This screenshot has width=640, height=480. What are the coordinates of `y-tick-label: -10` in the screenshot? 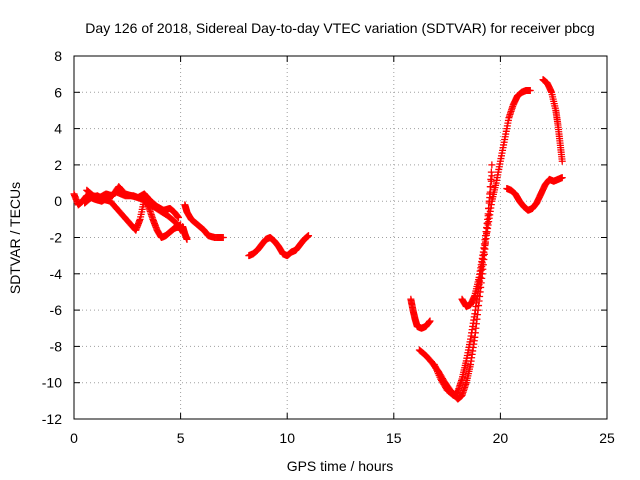 It's located at (52, 383).